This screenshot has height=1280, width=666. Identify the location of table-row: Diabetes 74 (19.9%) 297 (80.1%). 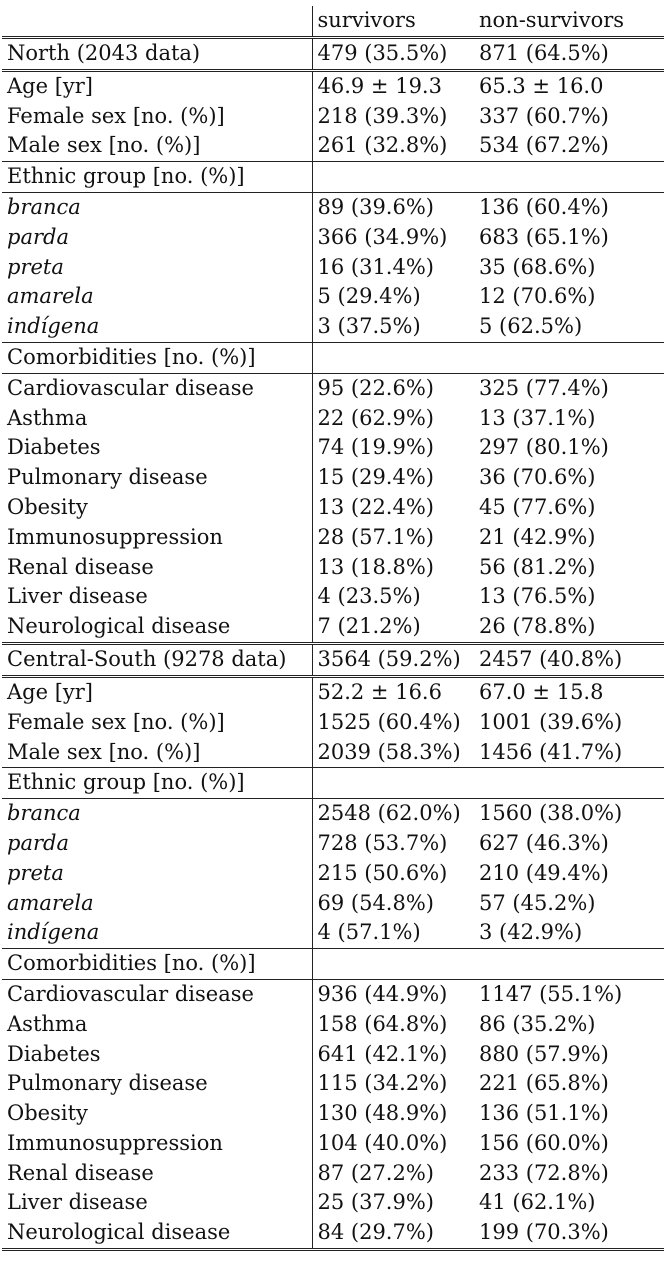
(333, 448).